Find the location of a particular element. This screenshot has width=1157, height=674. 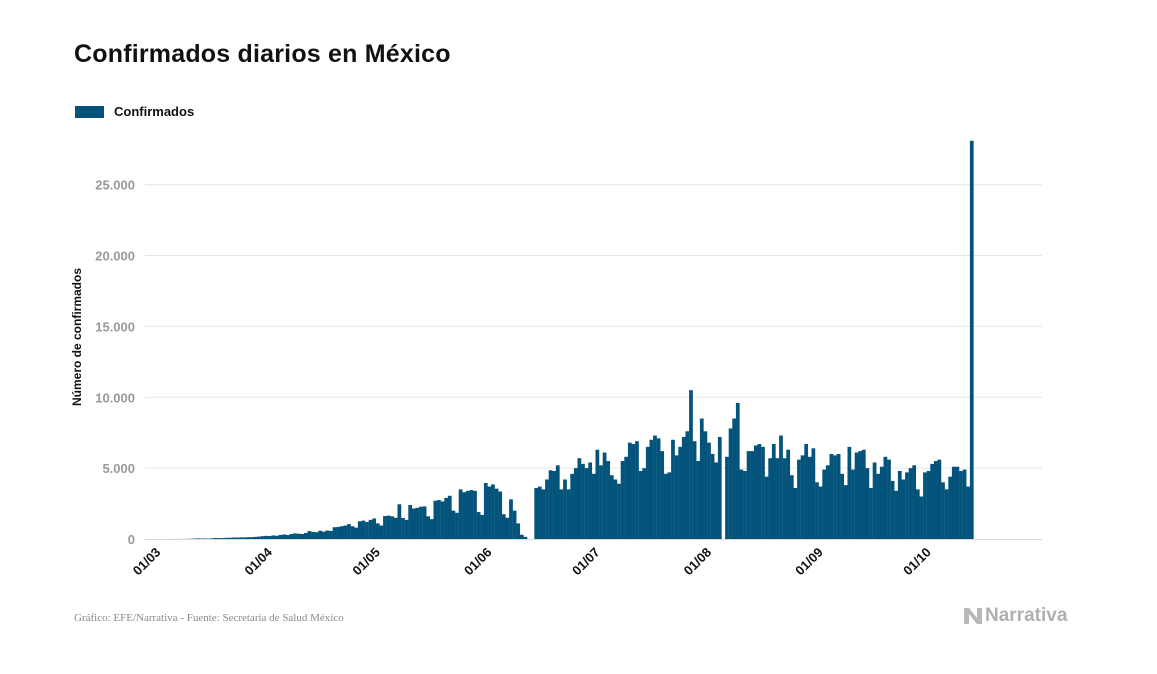

y-tick-label: 20.000 is located at coordinates (115, 256).